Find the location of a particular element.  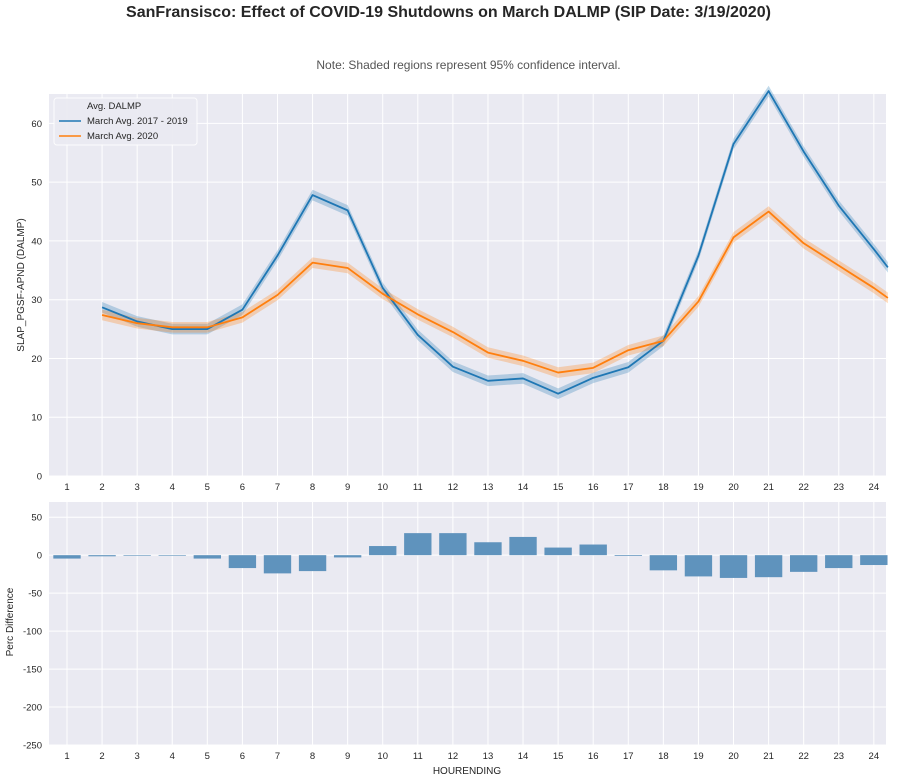

bottom-x-tick-7: 7 is located at coordinates (277, 756).